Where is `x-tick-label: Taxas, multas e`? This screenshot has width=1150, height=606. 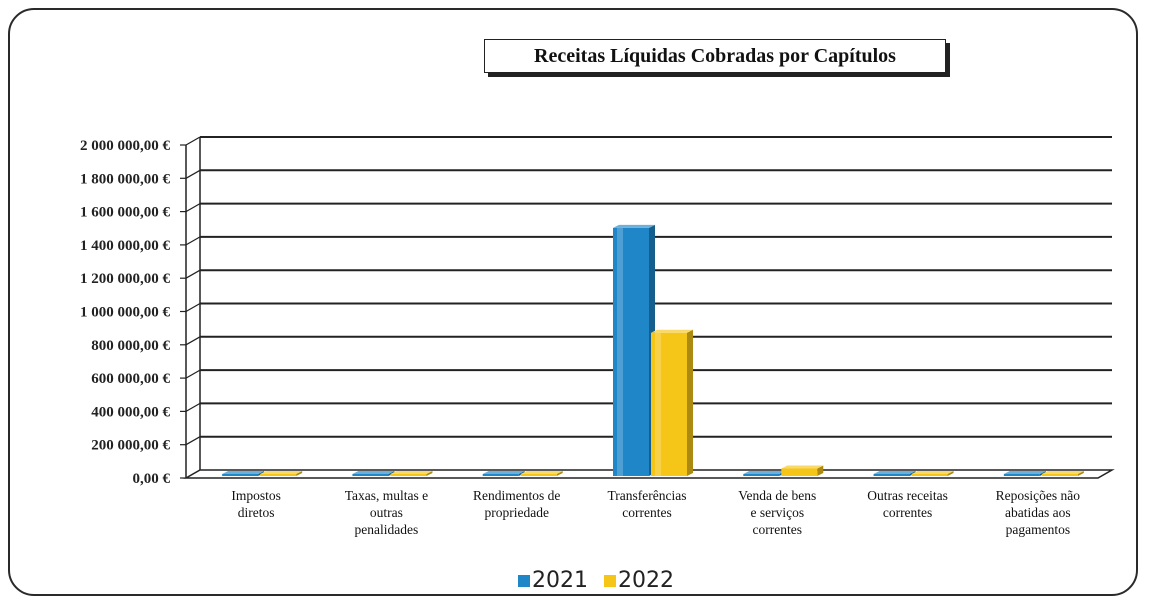 x-tick-label: Taxas, multas e is located at coordinates (386, 495).